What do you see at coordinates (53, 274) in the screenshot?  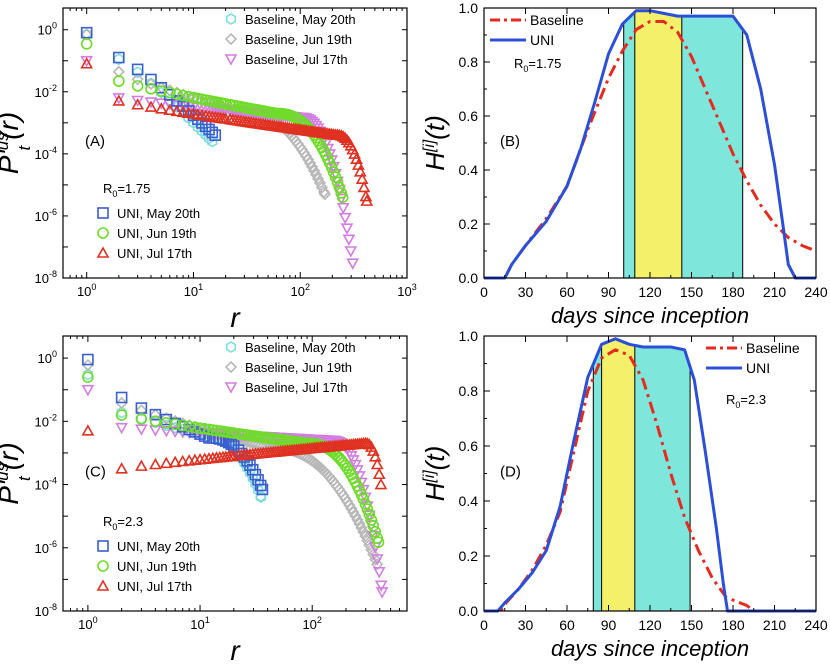 I see `tick-exponent: -8` at bounding box center [53, 274].